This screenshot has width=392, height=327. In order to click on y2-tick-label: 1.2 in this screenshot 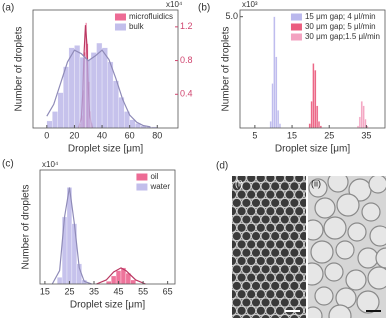, I will do `click(186, 26)`.